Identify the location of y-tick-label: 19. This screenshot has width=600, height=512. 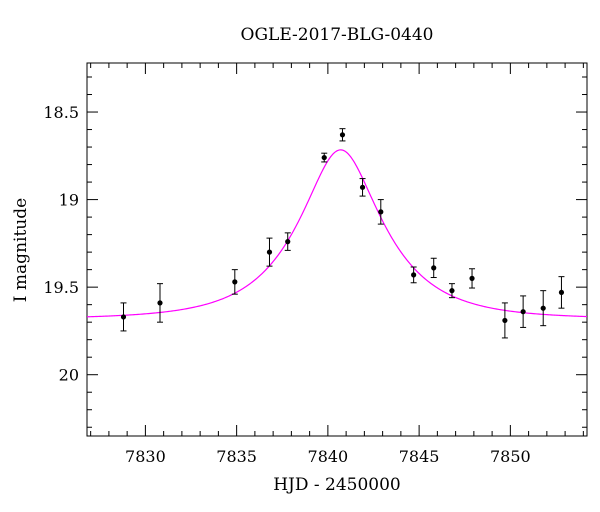
(69, 200).